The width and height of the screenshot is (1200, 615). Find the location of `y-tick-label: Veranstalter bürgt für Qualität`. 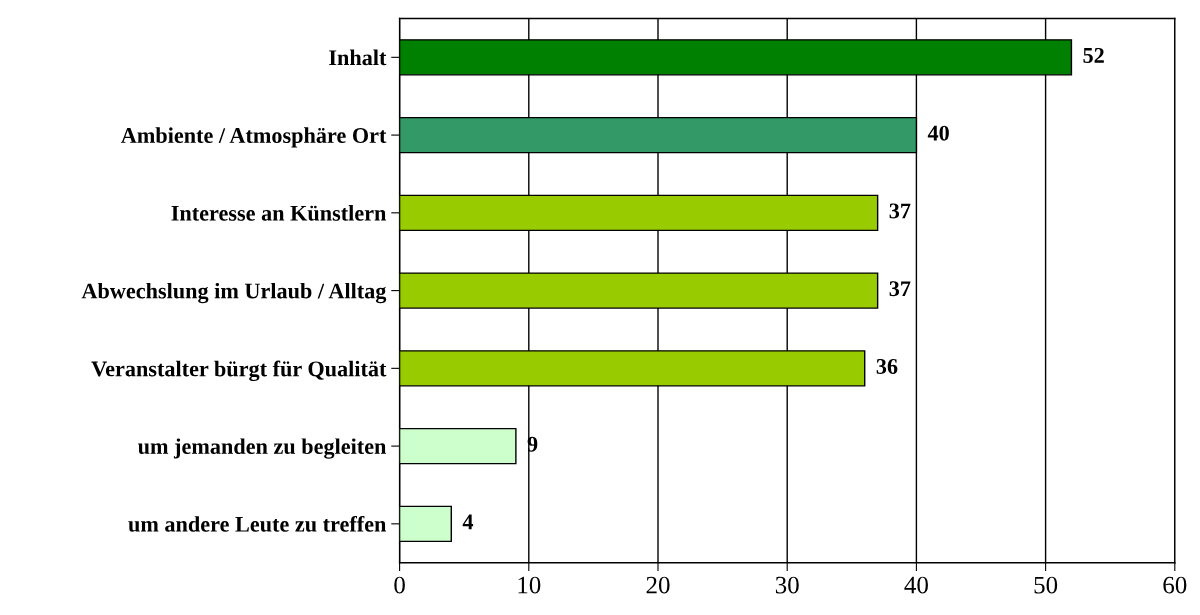

y-tick-label: Veranstalter bürgt für Qualität is located at coordinates (239, 371).